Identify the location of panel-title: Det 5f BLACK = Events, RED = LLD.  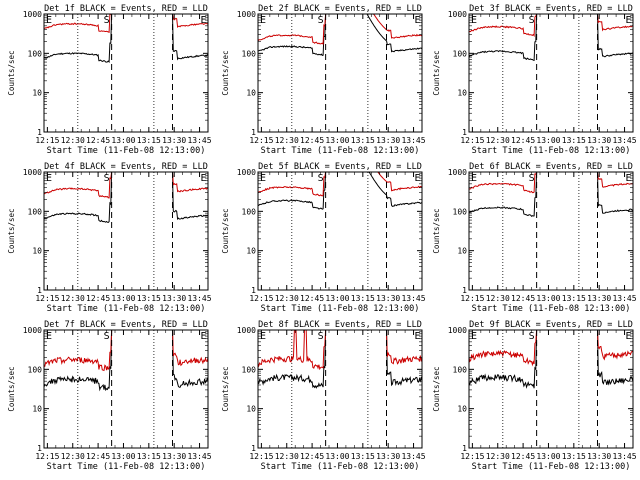
(340, 167).